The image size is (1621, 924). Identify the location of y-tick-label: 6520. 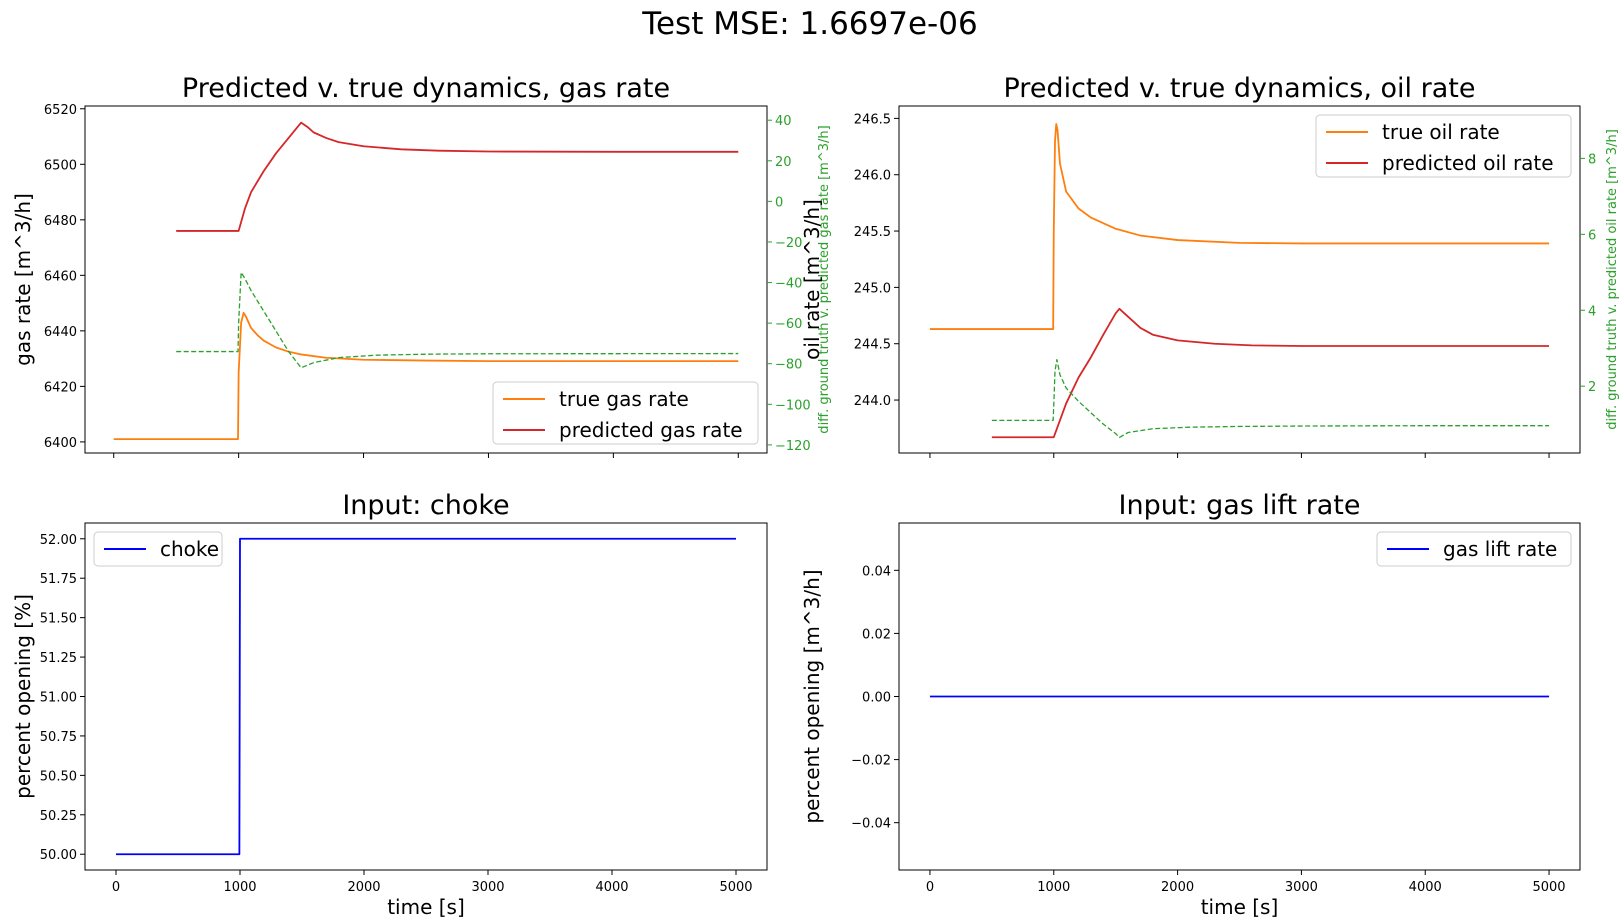
(60, 110).